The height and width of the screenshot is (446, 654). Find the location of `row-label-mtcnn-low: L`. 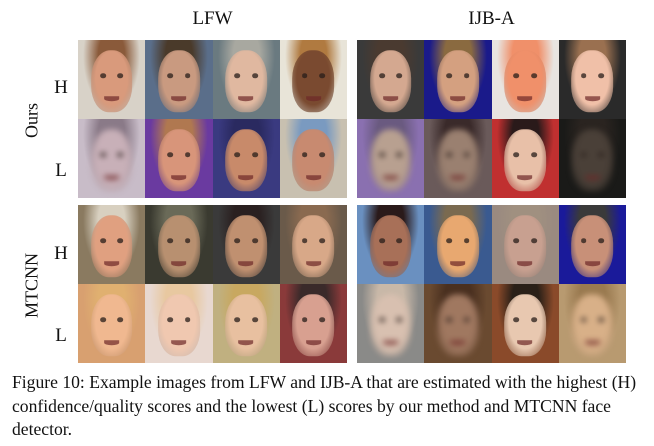

row-label-mtcnn-low: L is located at coordinates (61, 335).